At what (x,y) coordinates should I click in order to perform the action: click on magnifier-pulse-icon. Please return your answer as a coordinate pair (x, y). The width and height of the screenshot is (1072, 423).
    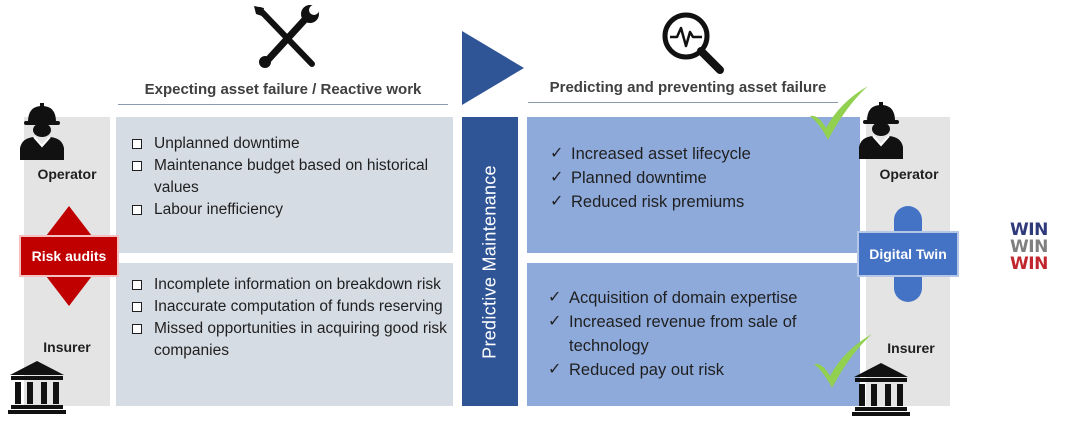
    Looking at the image, I should click on (692, 42).